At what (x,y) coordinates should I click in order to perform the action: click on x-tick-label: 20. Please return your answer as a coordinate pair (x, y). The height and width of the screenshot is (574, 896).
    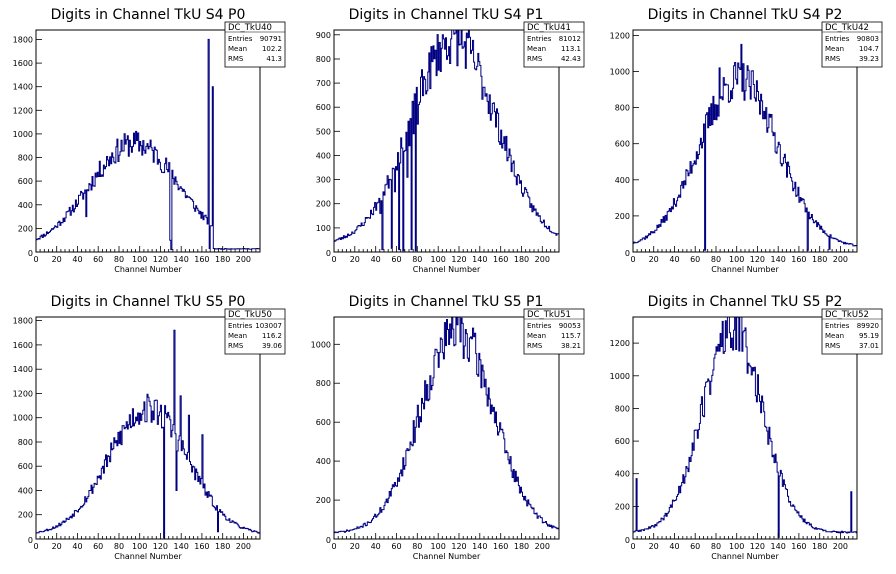
    Looking at the image, I should click on (57, 259).